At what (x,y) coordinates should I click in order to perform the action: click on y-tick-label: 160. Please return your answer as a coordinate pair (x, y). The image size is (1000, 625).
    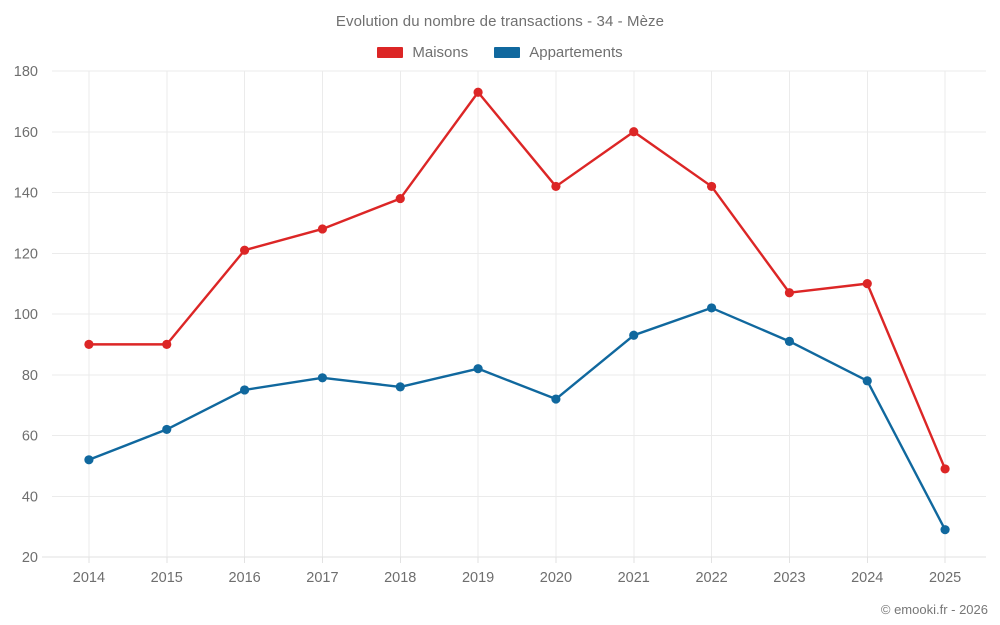
    Looking at the image, I should click on (26, 133).